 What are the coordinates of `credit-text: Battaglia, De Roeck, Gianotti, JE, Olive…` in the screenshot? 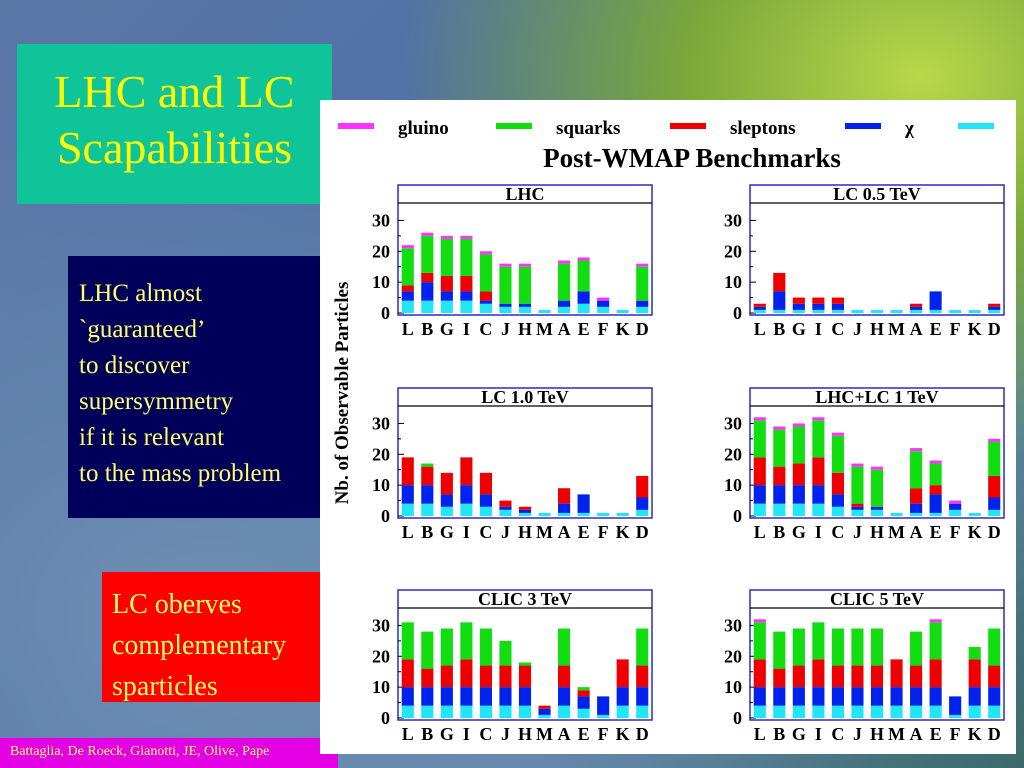 It's located at (140, 751).